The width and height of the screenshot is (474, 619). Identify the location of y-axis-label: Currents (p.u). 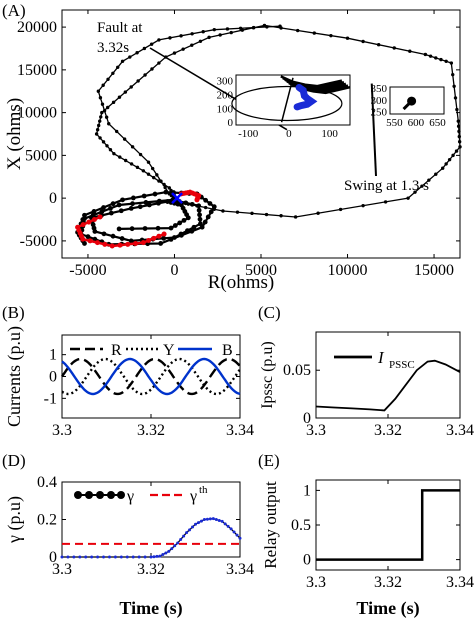
(14, 376).